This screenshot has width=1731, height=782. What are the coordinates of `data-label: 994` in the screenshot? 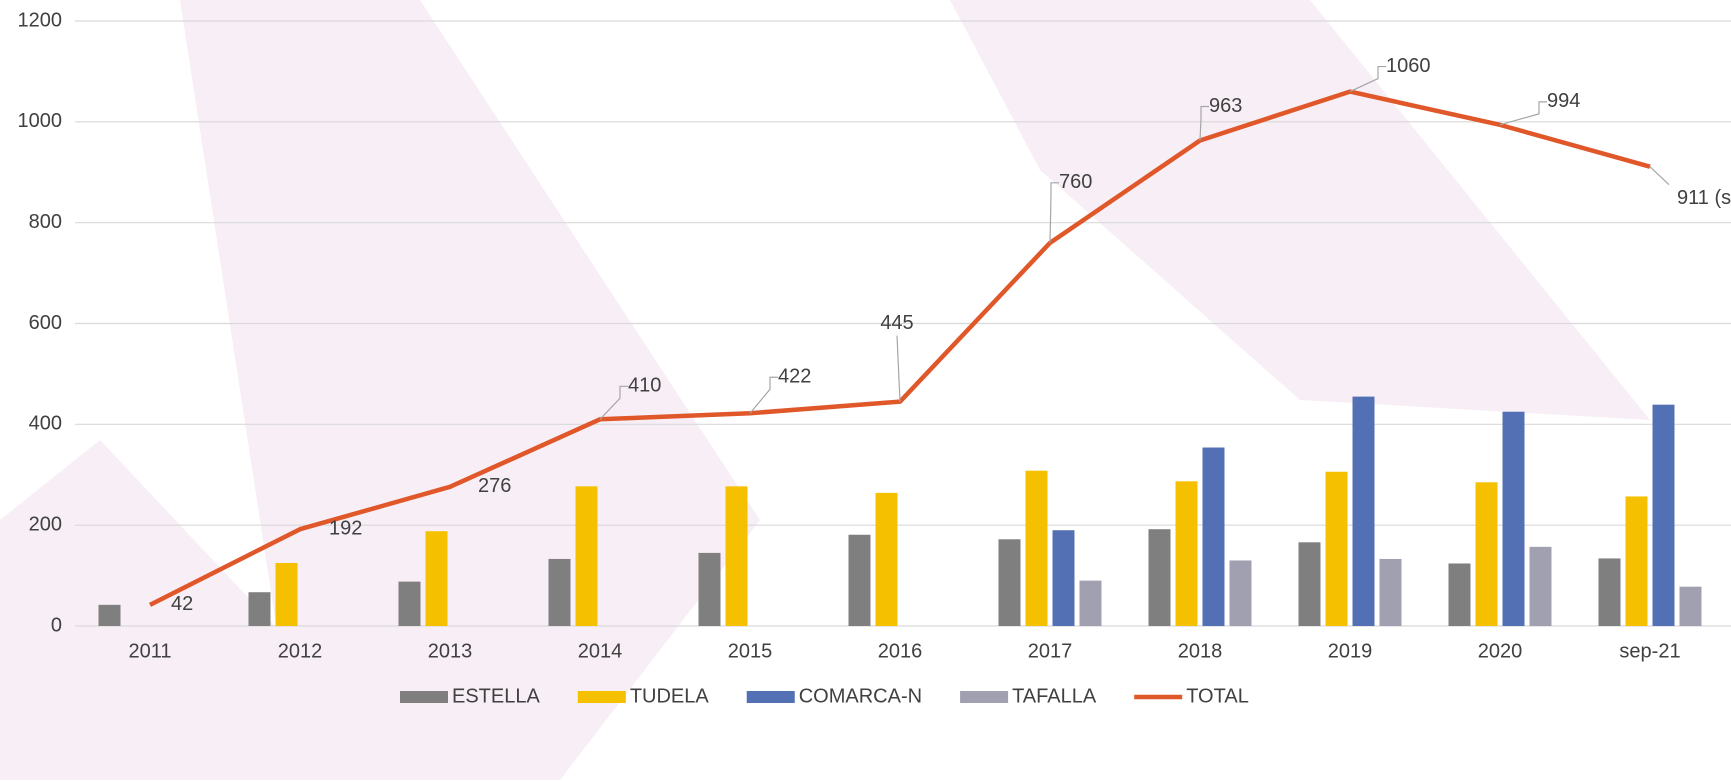 It's located at (1563, 101).